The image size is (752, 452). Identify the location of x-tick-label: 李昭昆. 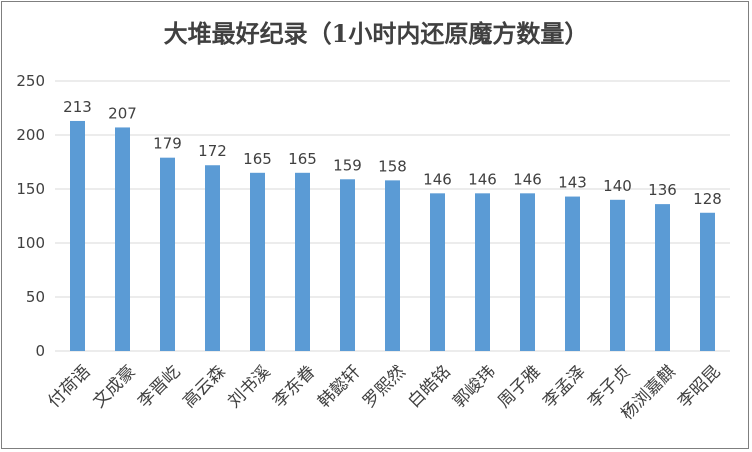
(699, 387).